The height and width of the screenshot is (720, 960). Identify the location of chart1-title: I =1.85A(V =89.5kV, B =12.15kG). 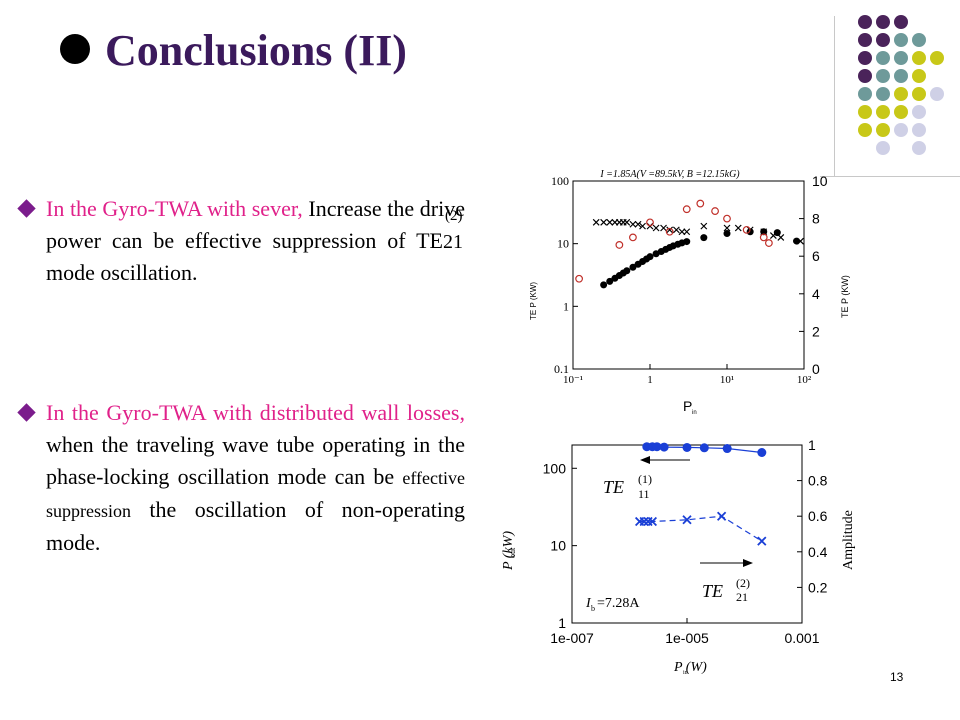
(669, 174).